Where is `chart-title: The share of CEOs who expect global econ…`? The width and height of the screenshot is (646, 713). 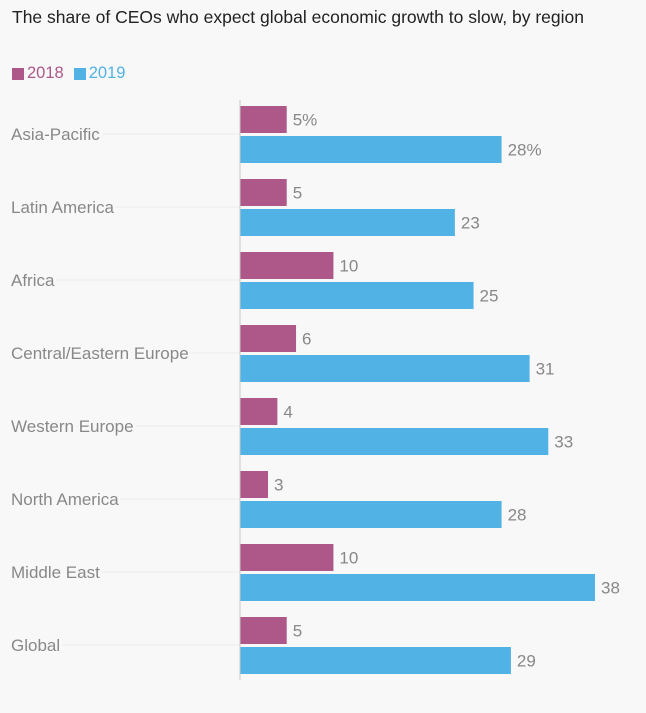
chart-title: The share of CEOs who expect global econ… is located at coordinates (298, 17).